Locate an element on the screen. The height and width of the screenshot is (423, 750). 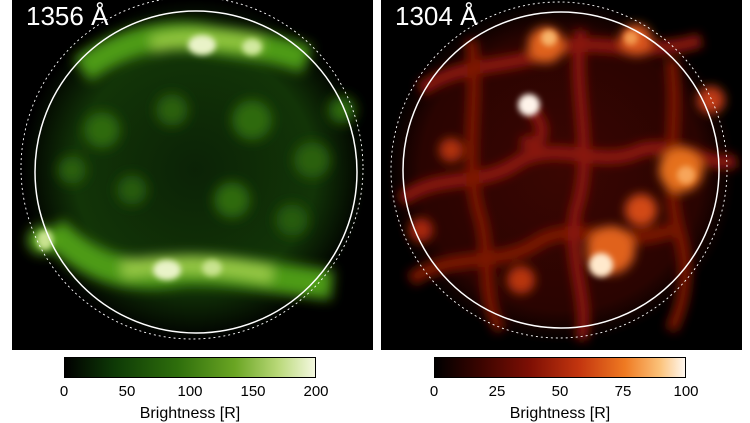
colorbar-1356: 0 50 100 150 200 Brightness [R] is located at coordinates (194, 389).